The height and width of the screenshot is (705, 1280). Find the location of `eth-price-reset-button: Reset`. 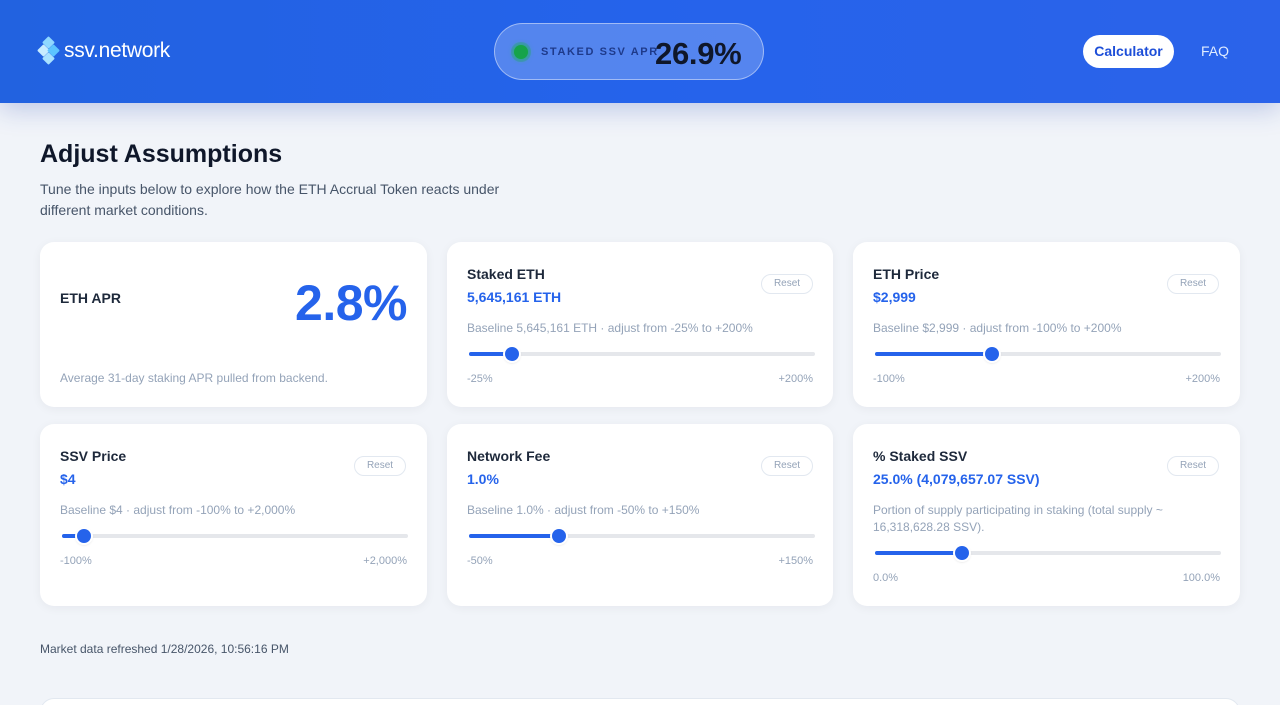

eth-price-reset-button: Reset is located at coordinates (1193, 284).